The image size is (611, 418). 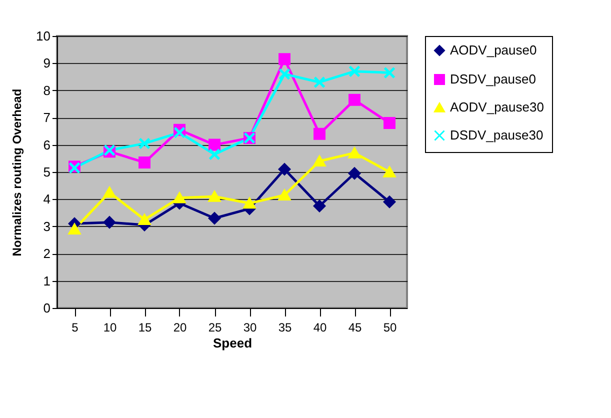 I want to click on y-tick-label: 2, so click(x=46, y=254).